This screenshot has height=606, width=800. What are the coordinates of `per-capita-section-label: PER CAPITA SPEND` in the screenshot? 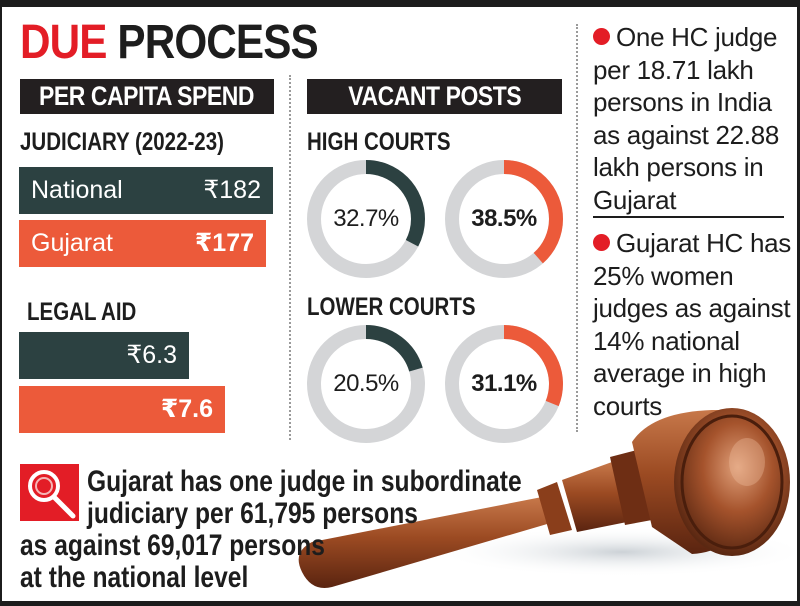 It's located at (147, 96).